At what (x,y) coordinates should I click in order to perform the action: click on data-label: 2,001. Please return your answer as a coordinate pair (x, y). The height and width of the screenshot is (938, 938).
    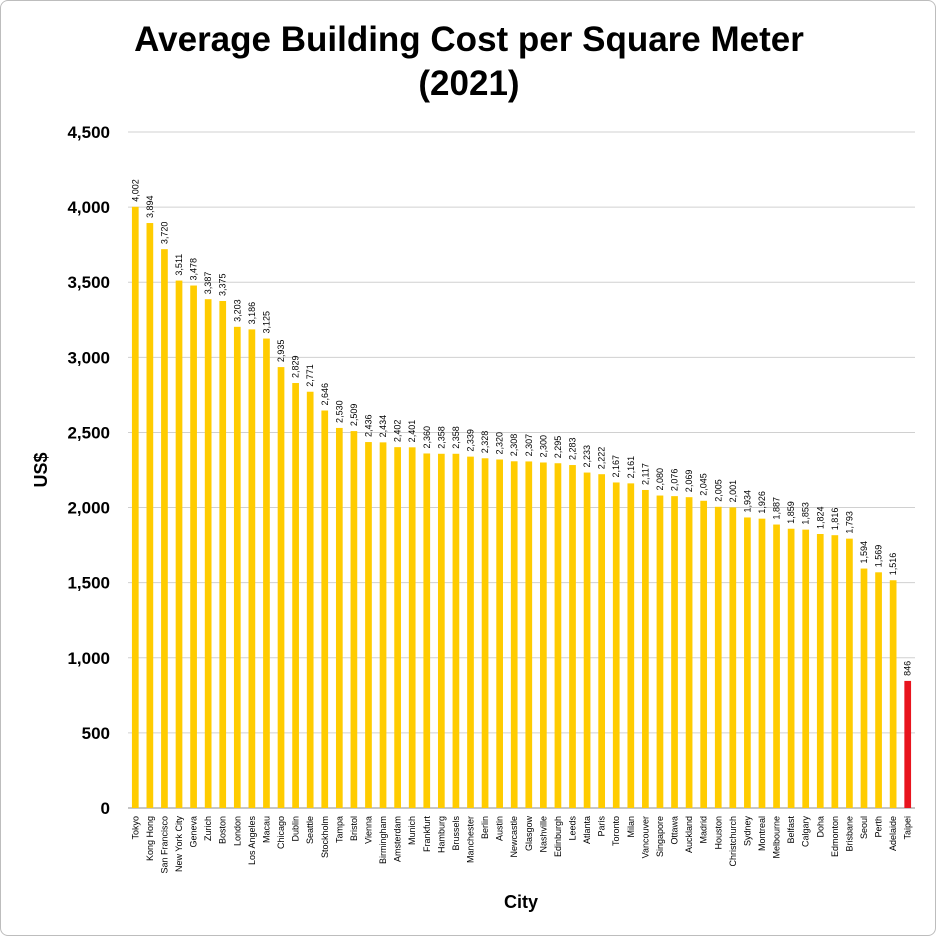
    Looking at the image, I should click on (733, 491).